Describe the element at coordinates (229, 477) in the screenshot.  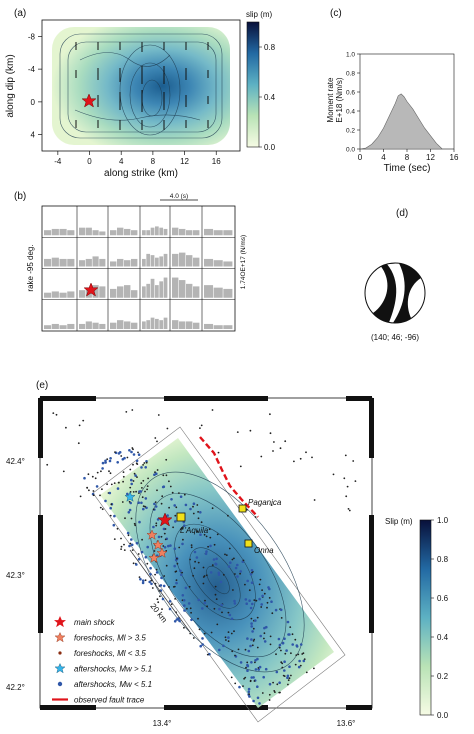
I see `observed-fault-trace` at that location.